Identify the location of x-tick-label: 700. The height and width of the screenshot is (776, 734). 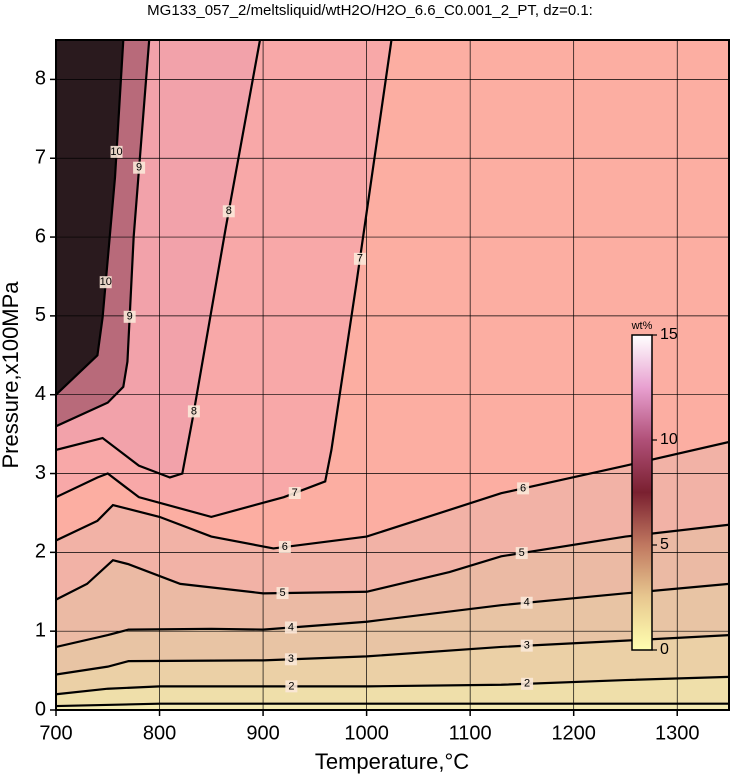
(55, 733).